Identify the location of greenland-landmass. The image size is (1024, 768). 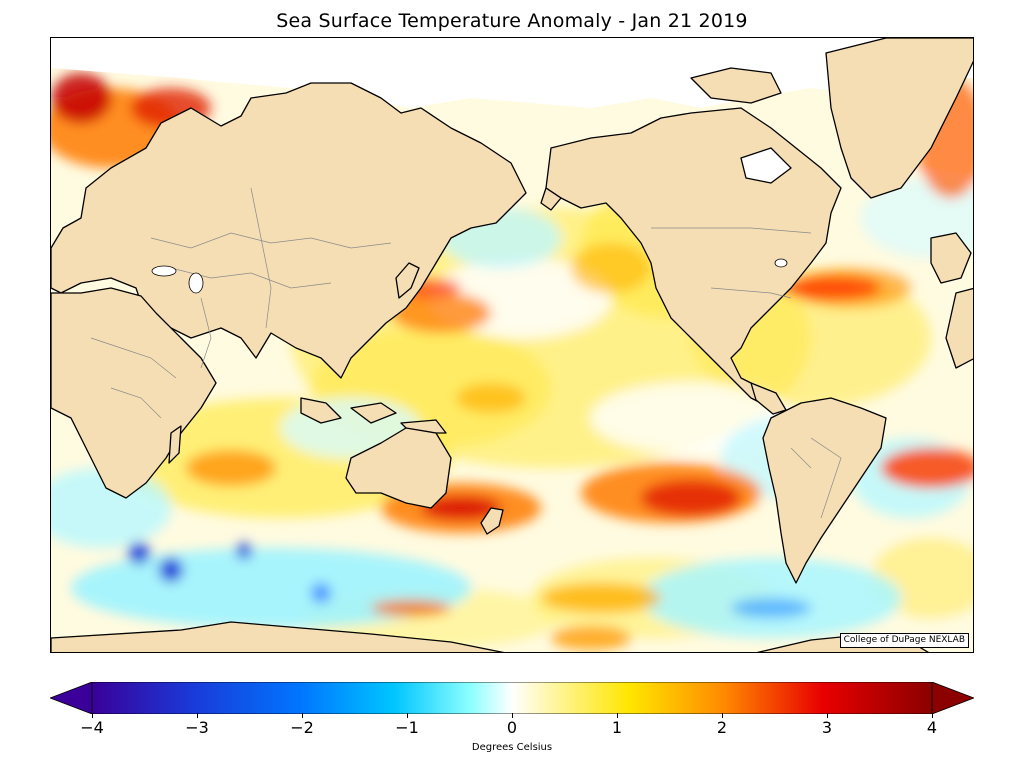
(899, 118).